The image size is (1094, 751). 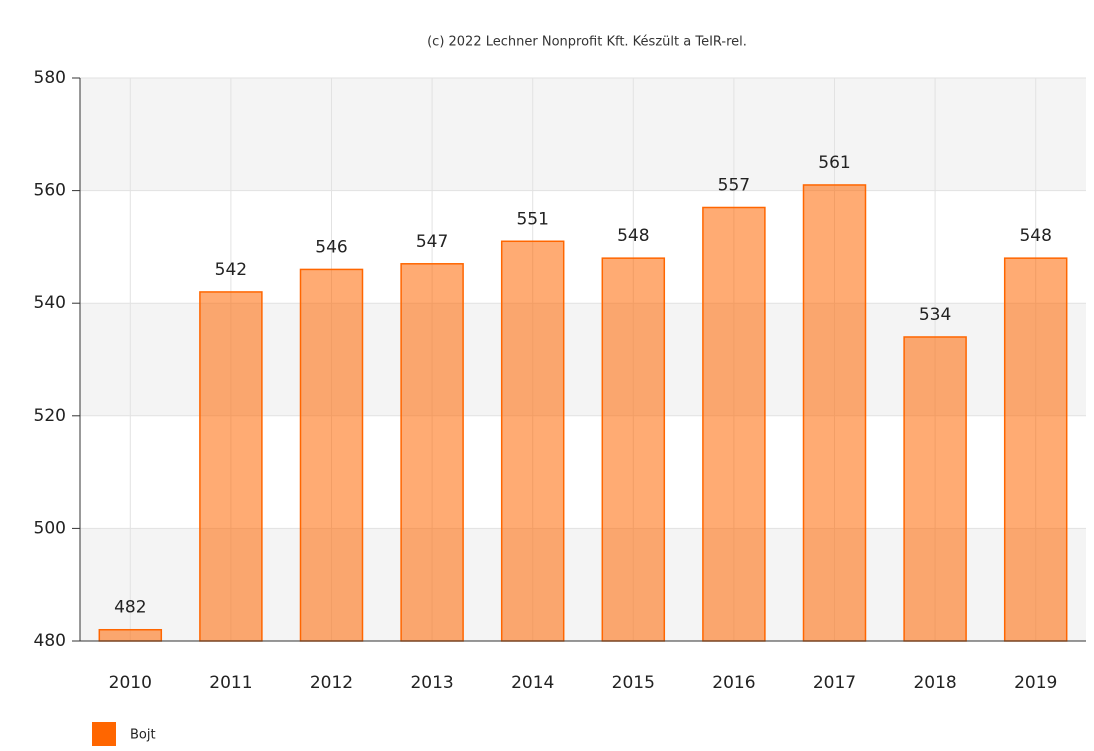 What do you see at coordinates (934, 683) in the screenshot?
I see `x-tick-label: 2018` at bounding box center [934, 683].